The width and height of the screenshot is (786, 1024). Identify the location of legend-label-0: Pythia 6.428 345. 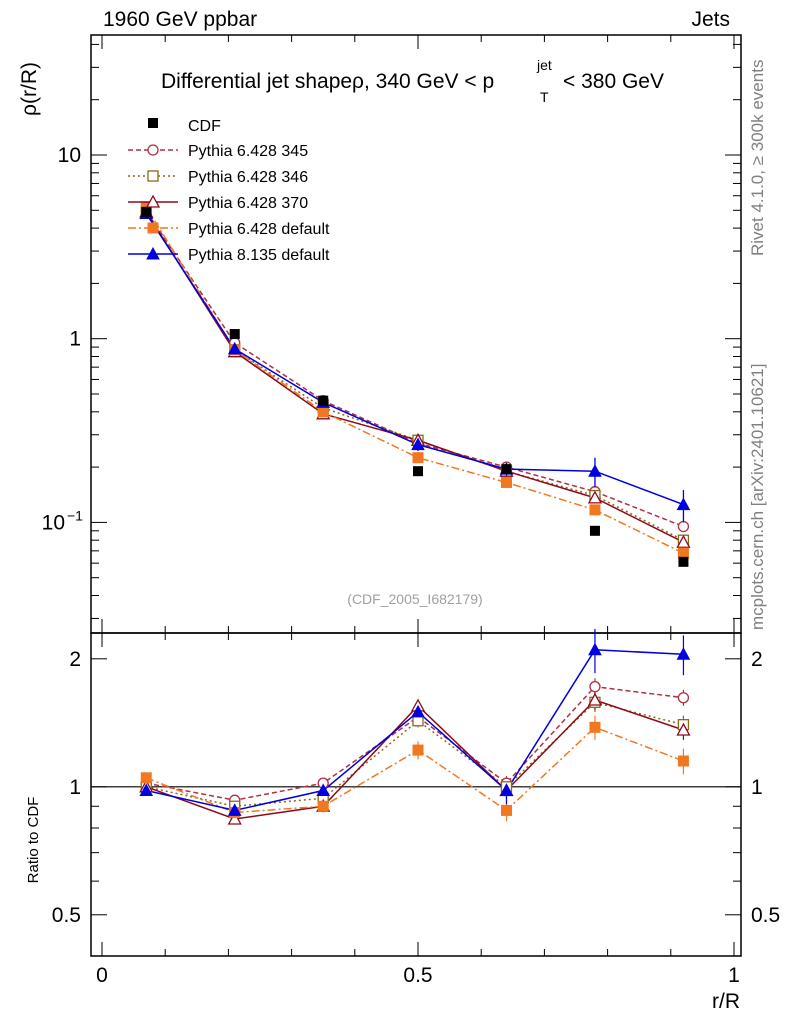
(248, 151).